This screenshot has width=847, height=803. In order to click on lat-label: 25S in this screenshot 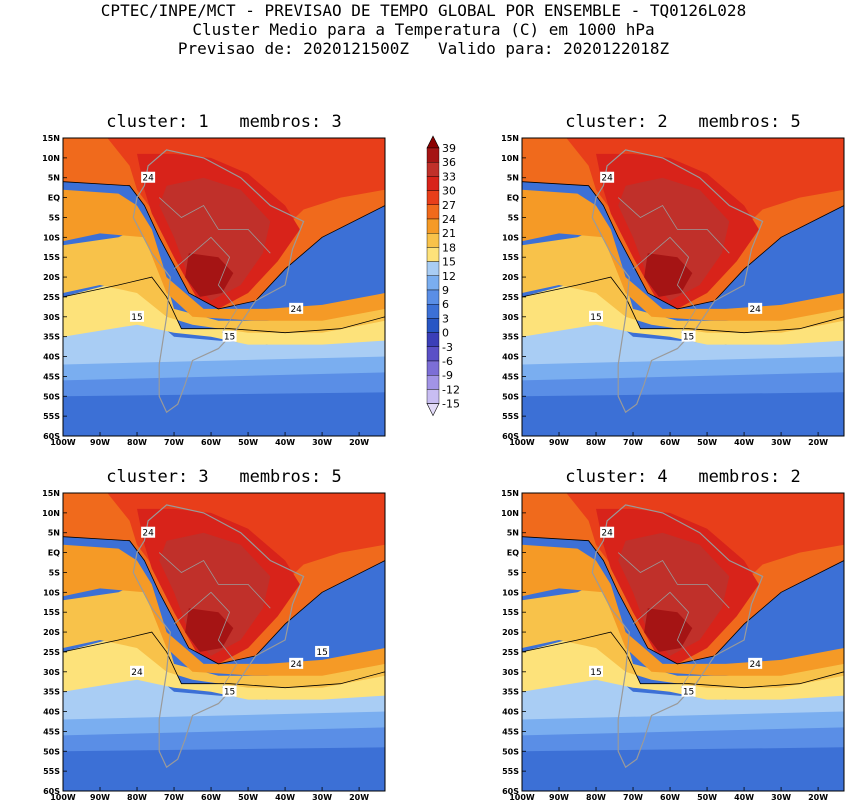, I will do `click(51, 297)`.